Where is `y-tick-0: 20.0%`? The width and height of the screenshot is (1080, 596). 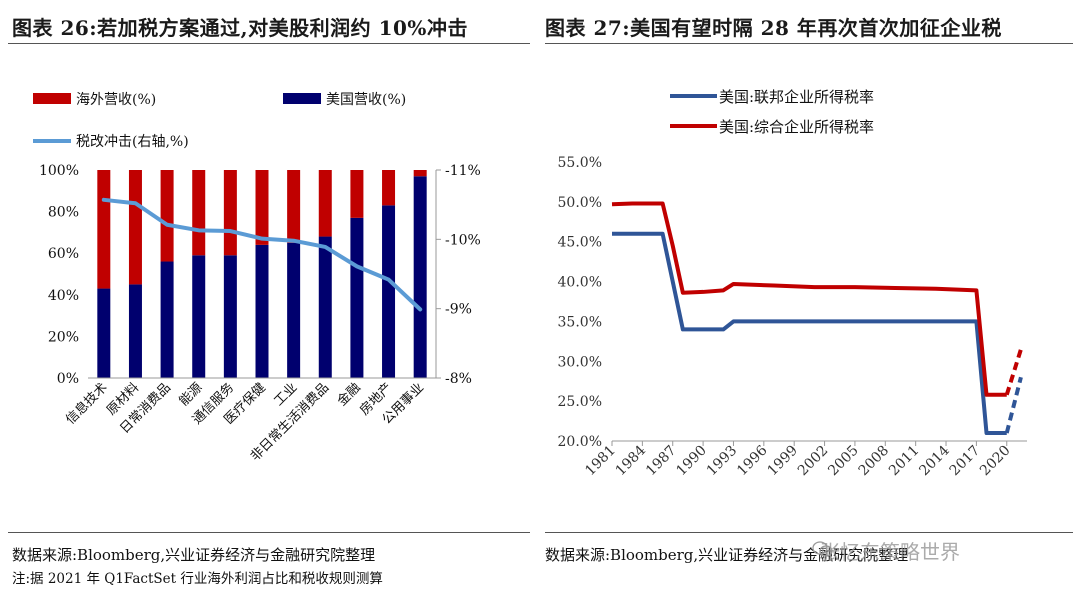
y-tick-0: 20.0% is located at coordinates (580, 442).